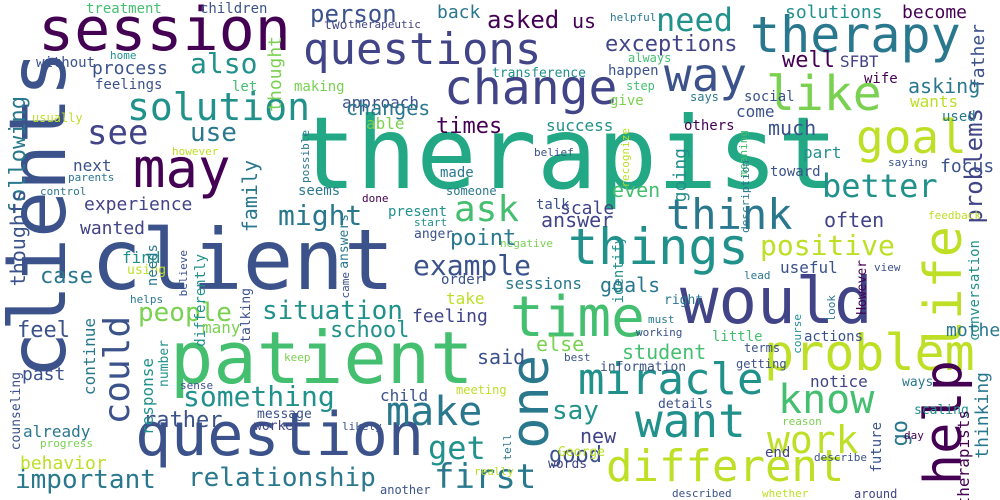  Describe the element at coordinates (147, 299) in the screenshot. I see `word-helps: helps` at that location.